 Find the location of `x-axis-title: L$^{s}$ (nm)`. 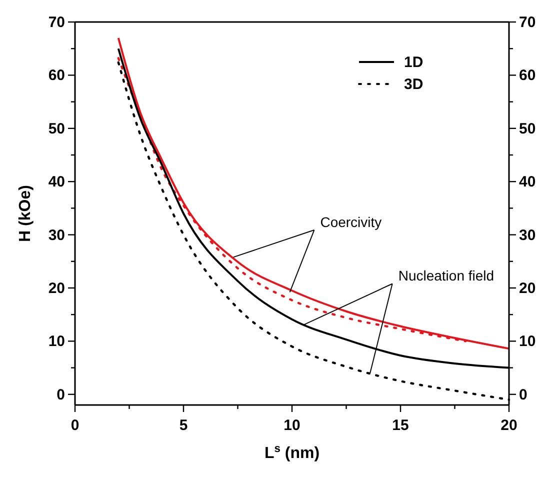

x-axis-title: L$^{s}$ (nm) is located at coordinates (292, 452).